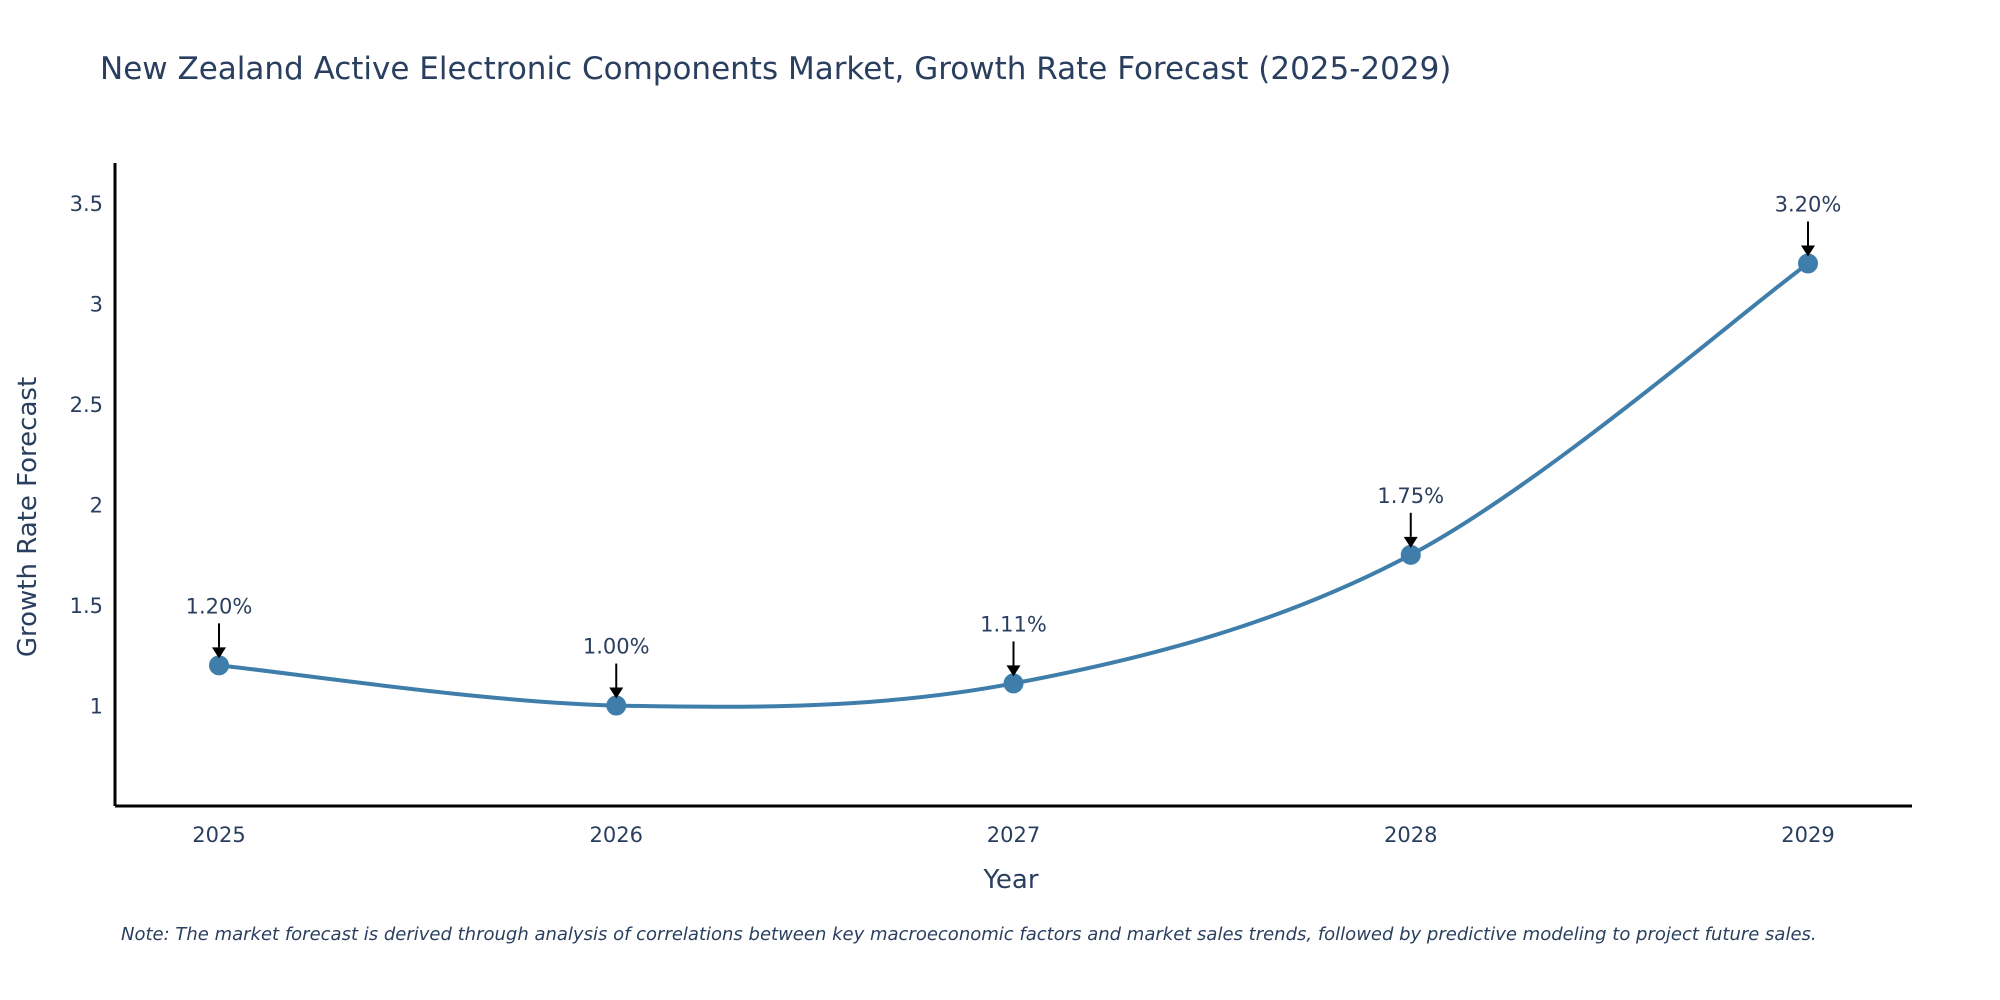 The width and height of the screenshot is (2000, 1000). Describe the element at coordinates (219, 606) in the screenshot. I see `data-label: 1.20%` at that location.